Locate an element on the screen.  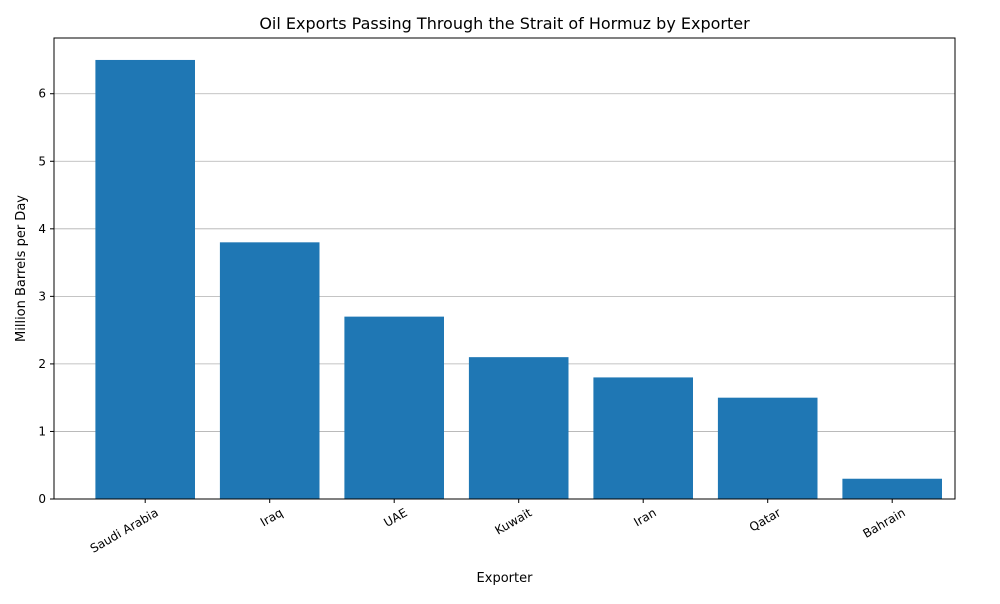
bar-iran is located at coordinates (643, 438).